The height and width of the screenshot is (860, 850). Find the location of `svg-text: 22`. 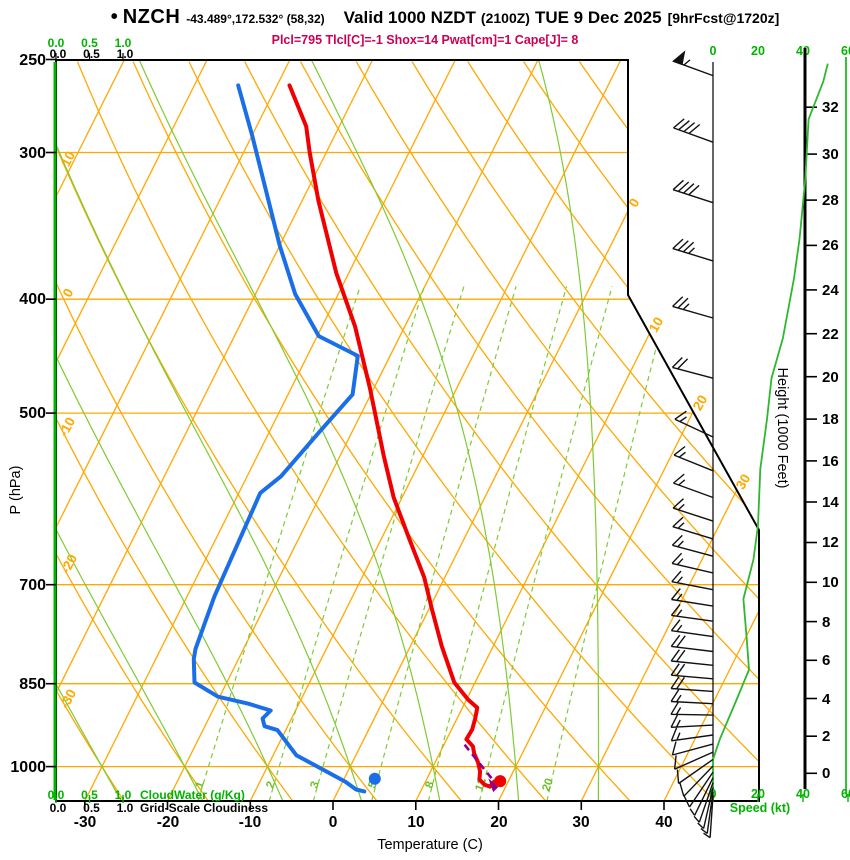

svg-text: 22 is located at coordinates (830, 334).